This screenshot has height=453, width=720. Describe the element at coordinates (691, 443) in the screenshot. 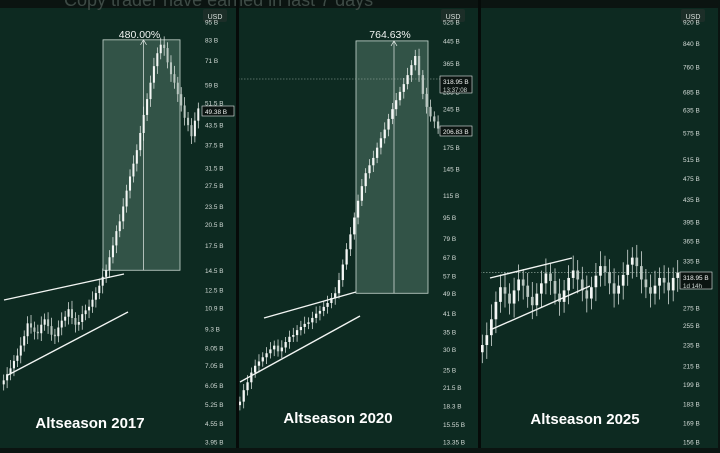

I see `y-tick-label: 156 B` at that location.